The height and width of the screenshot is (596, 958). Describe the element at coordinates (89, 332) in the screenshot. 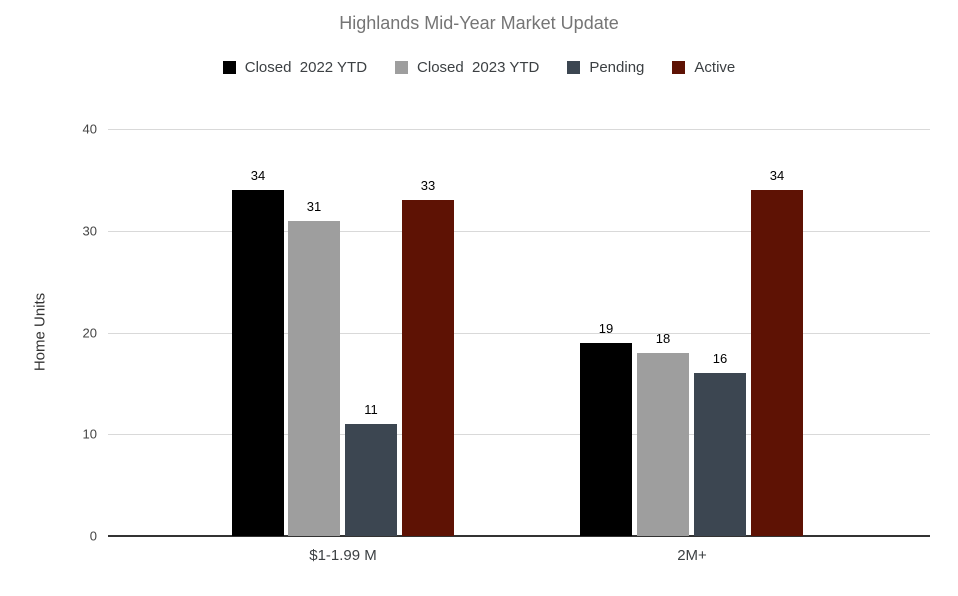

I see `y-tick-20: 20` at that location.